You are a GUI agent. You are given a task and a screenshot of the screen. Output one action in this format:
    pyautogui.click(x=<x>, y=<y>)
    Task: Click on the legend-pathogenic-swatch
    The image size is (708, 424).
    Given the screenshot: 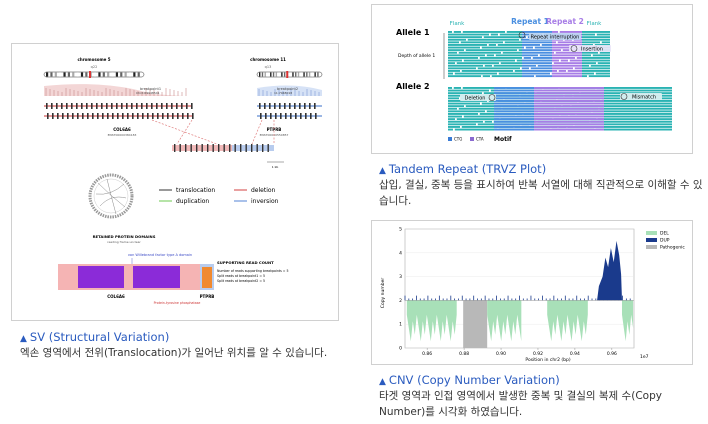 What is the action you would take?
    pyautogui.click(x=651, y=247)
    